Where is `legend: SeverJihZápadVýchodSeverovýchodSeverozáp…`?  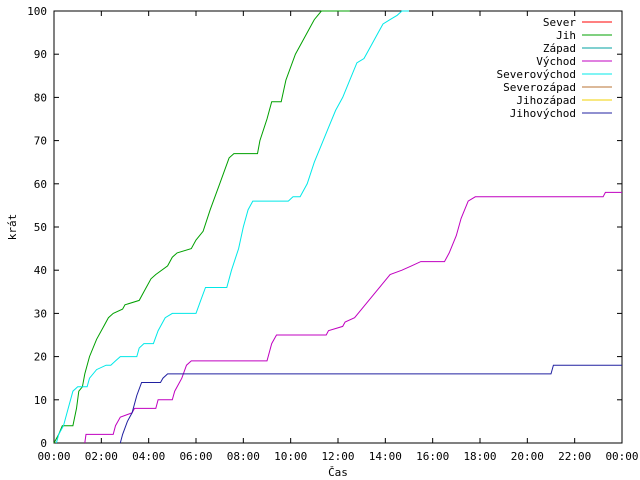 legend: SeverJihZápadVýchodSeverovýchodSeverozáp… is located at coordinates (554, 68).